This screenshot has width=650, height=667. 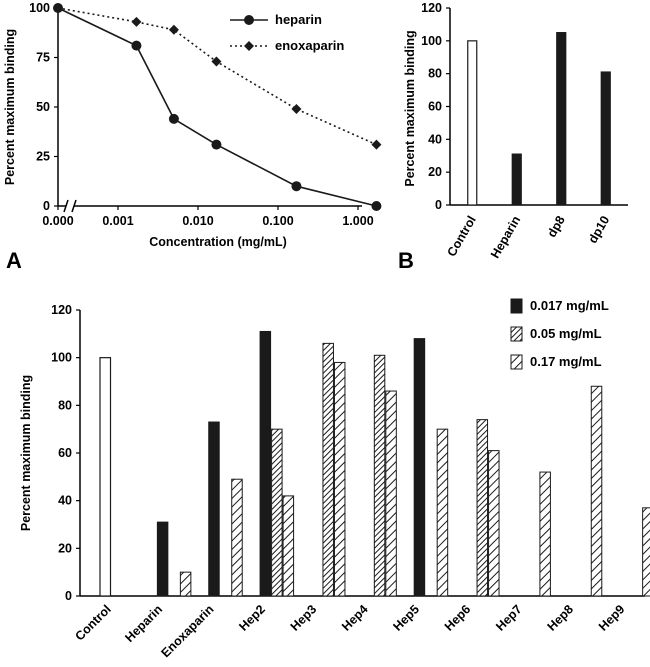 I want to click on c-bar-Hep5-0.17 mg/mL, so click(x=442, y=512).